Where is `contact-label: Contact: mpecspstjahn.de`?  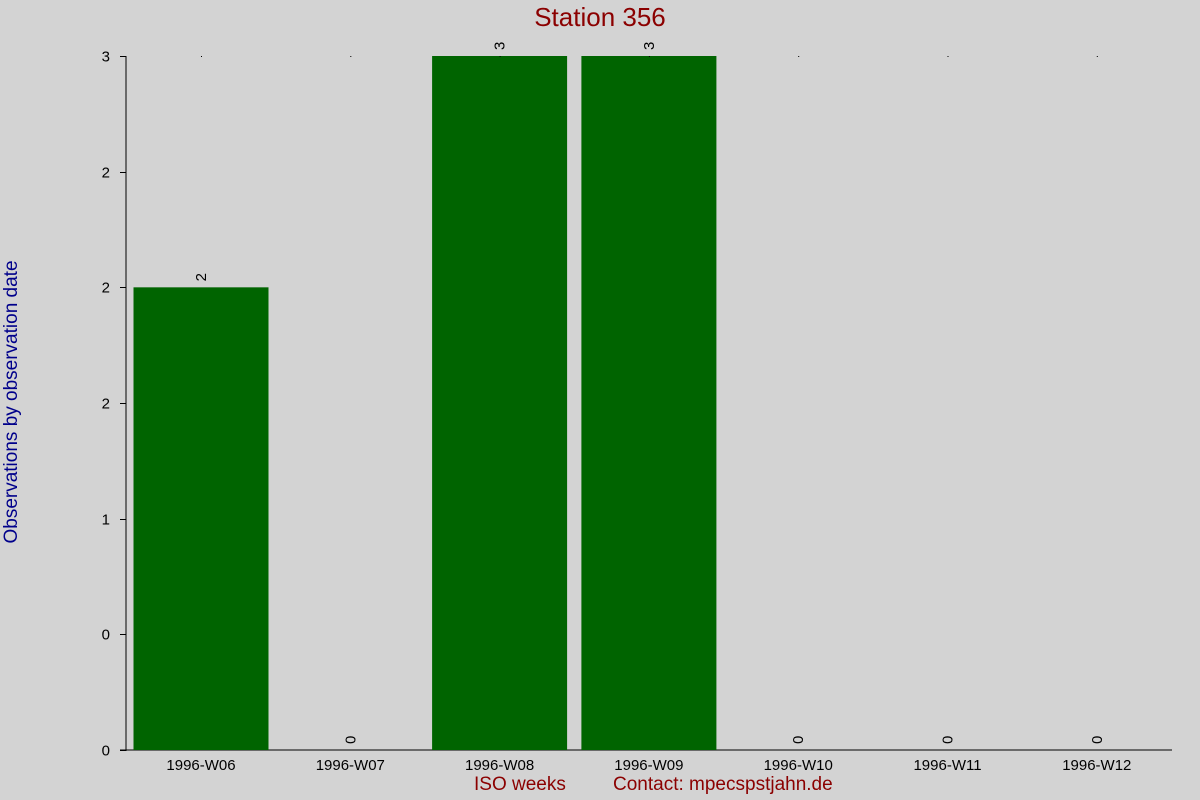 contact-label: Contact: mpecspstjahn.de is located at coordinates (723, 784).